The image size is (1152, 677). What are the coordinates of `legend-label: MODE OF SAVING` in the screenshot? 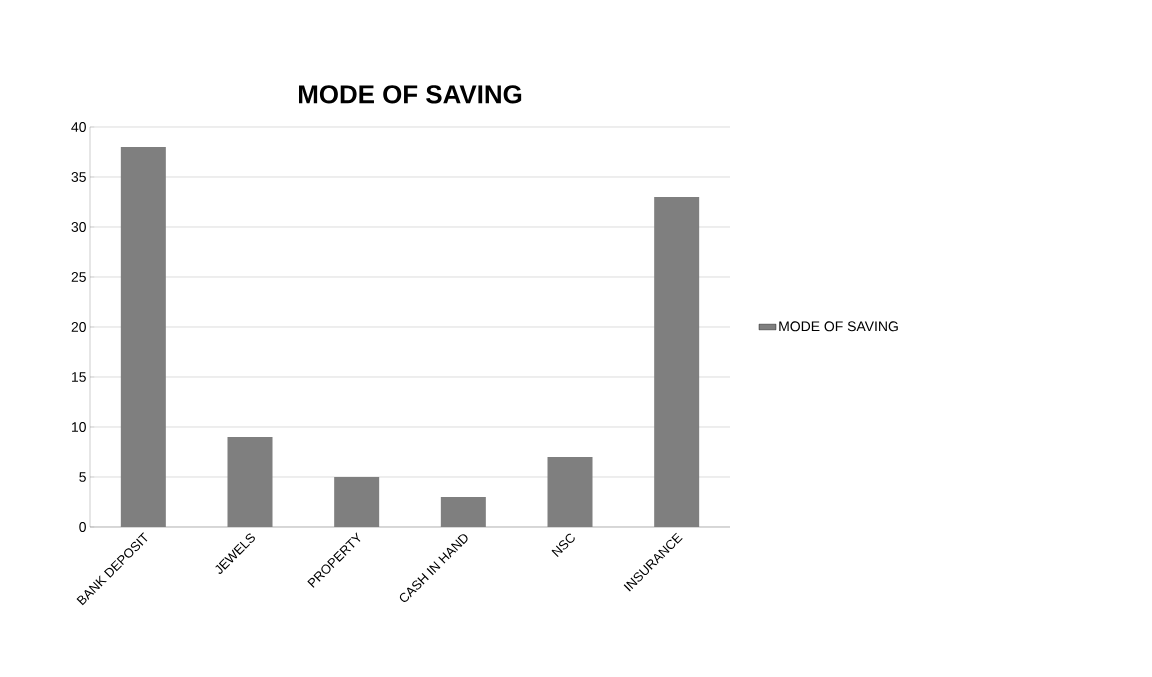 It's located at (838, 326).